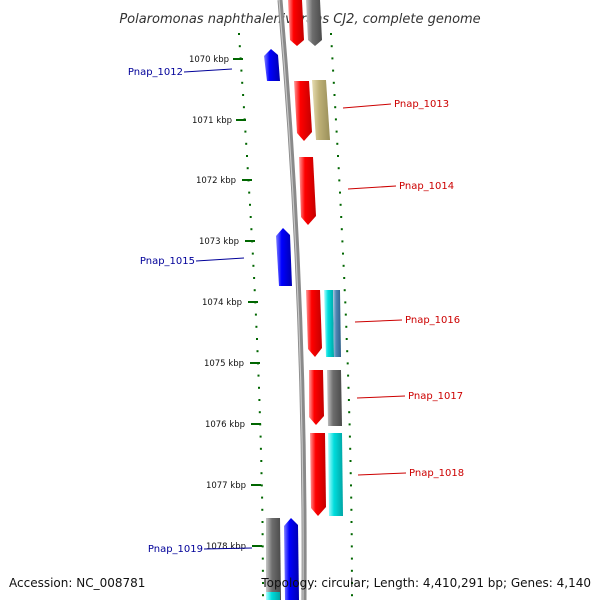 The height and width of the screenshot is (600, 600). I want to click on gene-label-pnap-1016: Pnap_1016, so click(432, 320).